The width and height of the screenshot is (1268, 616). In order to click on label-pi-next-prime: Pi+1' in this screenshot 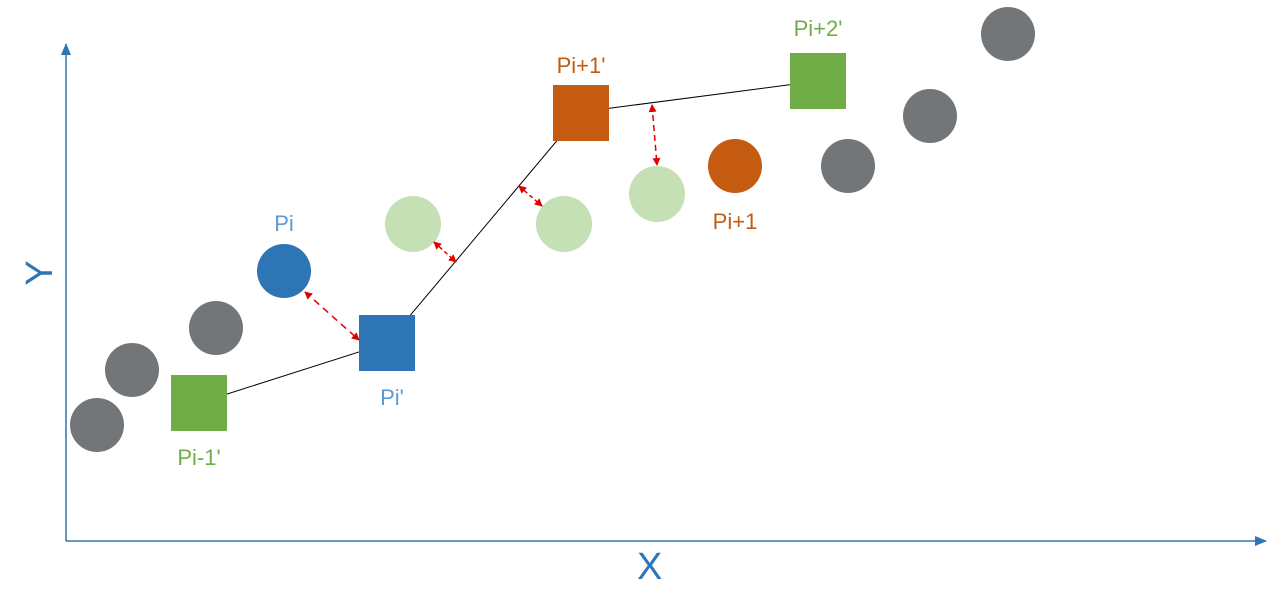, I will do `click(581, 65)`.